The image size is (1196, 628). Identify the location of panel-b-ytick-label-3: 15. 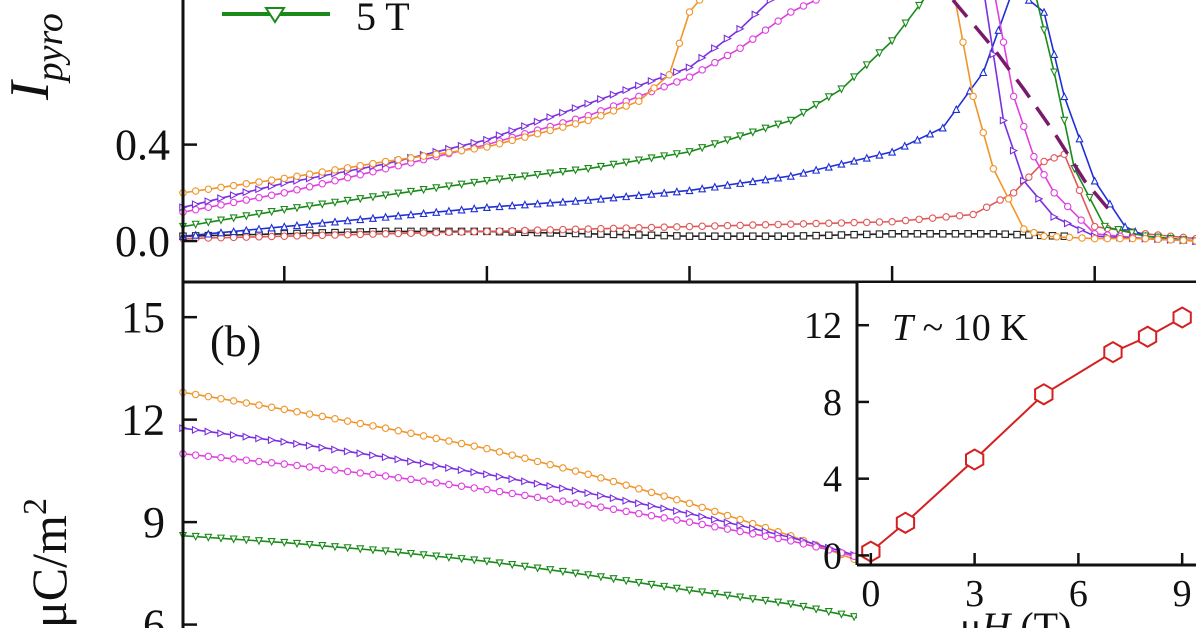
(143, 317).